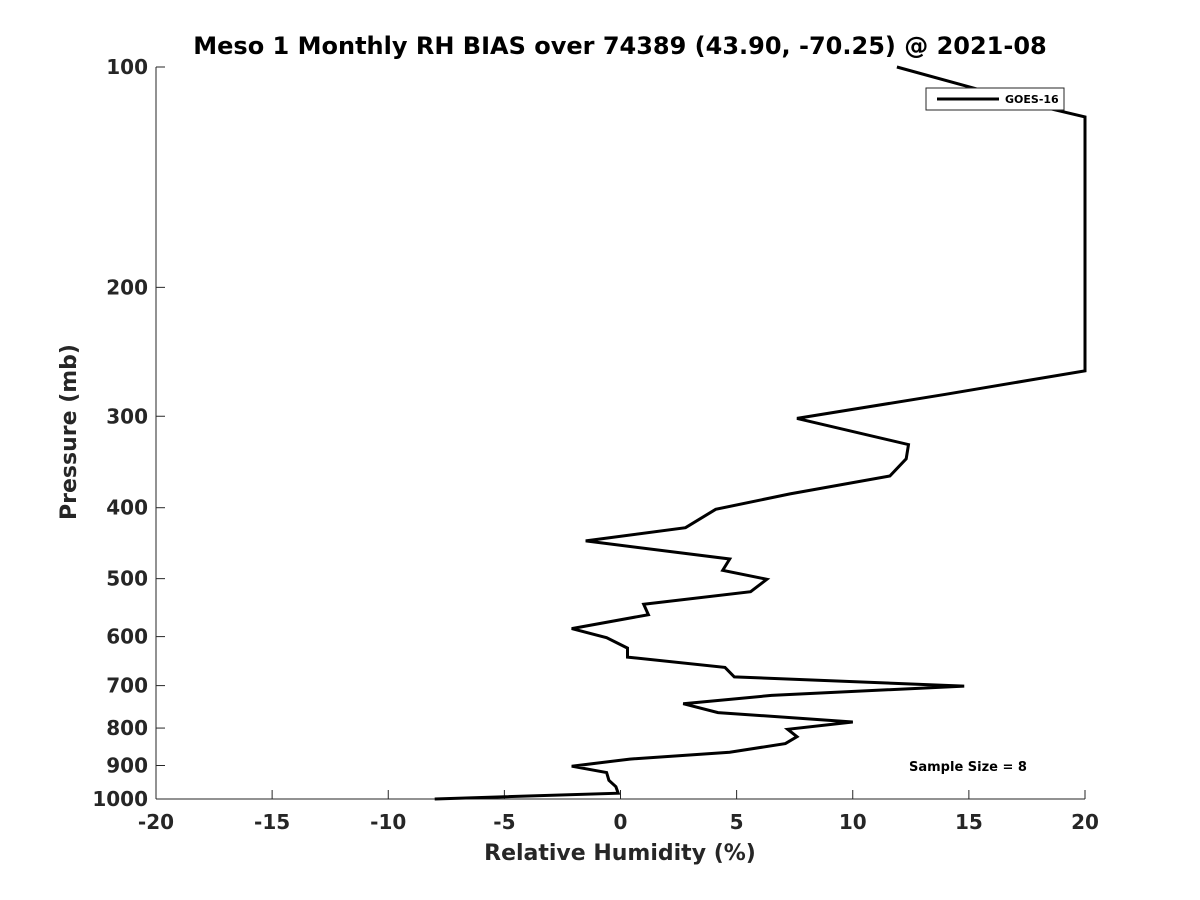  Describe the element at coordinates (1032, 99) in the screenshot. I see `legend-entry-label: GOES-16` at that location.